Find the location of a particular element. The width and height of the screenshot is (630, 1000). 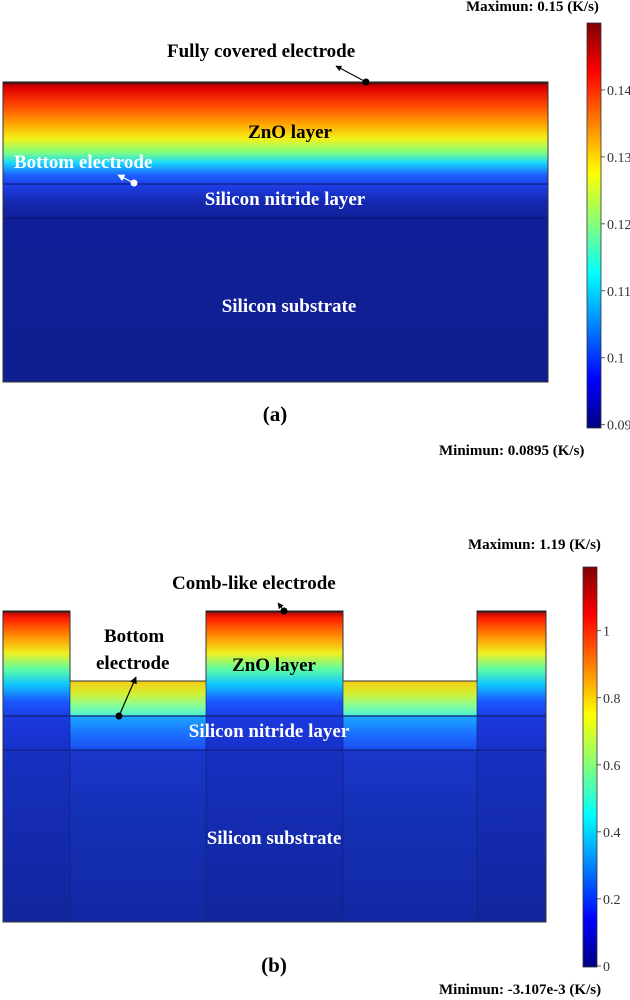

panel-b-bottom-electrode-label-line1: Bottom is located at coordinates (134, 636).